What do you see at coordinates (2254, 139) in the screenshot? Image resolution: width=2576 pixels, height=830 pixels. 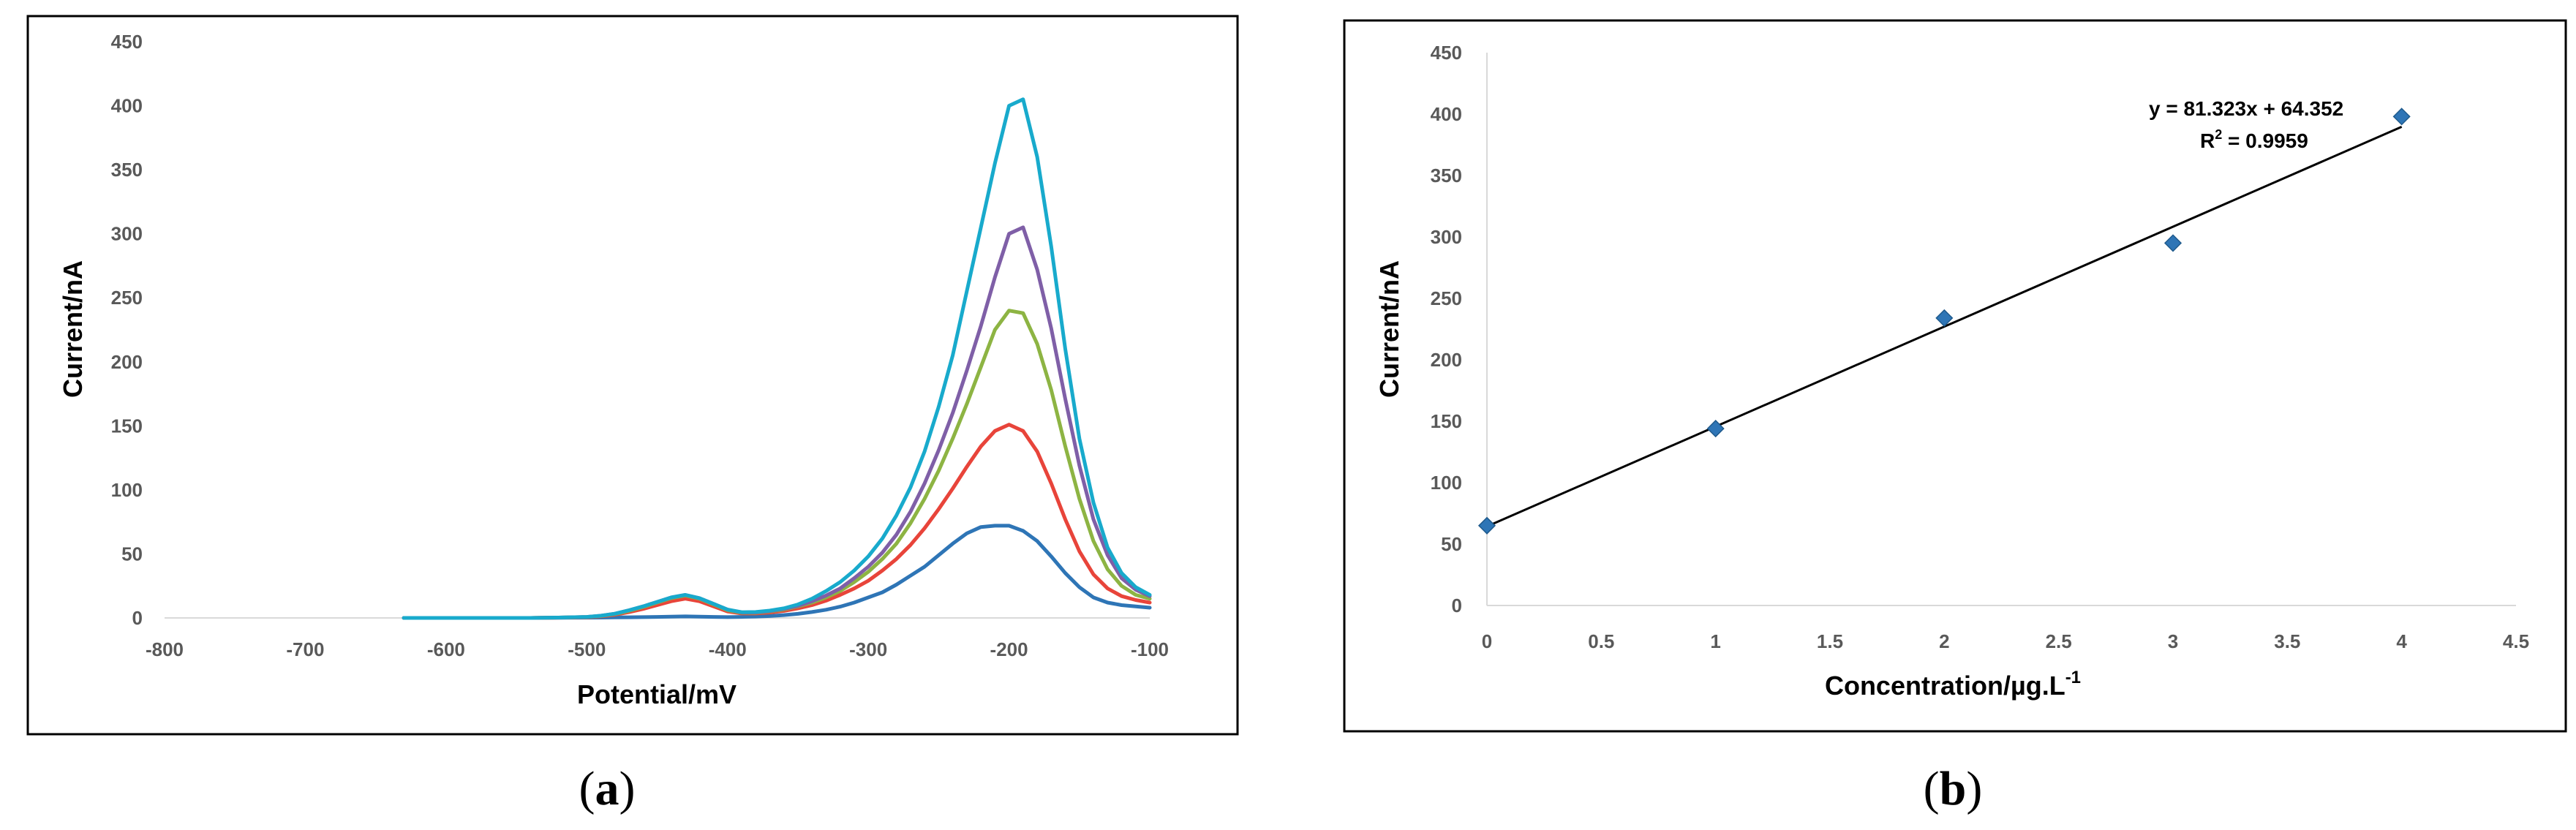 I see `panel-b-r-squared: R2 = 0.9959` at bounding box center [2254, 139].